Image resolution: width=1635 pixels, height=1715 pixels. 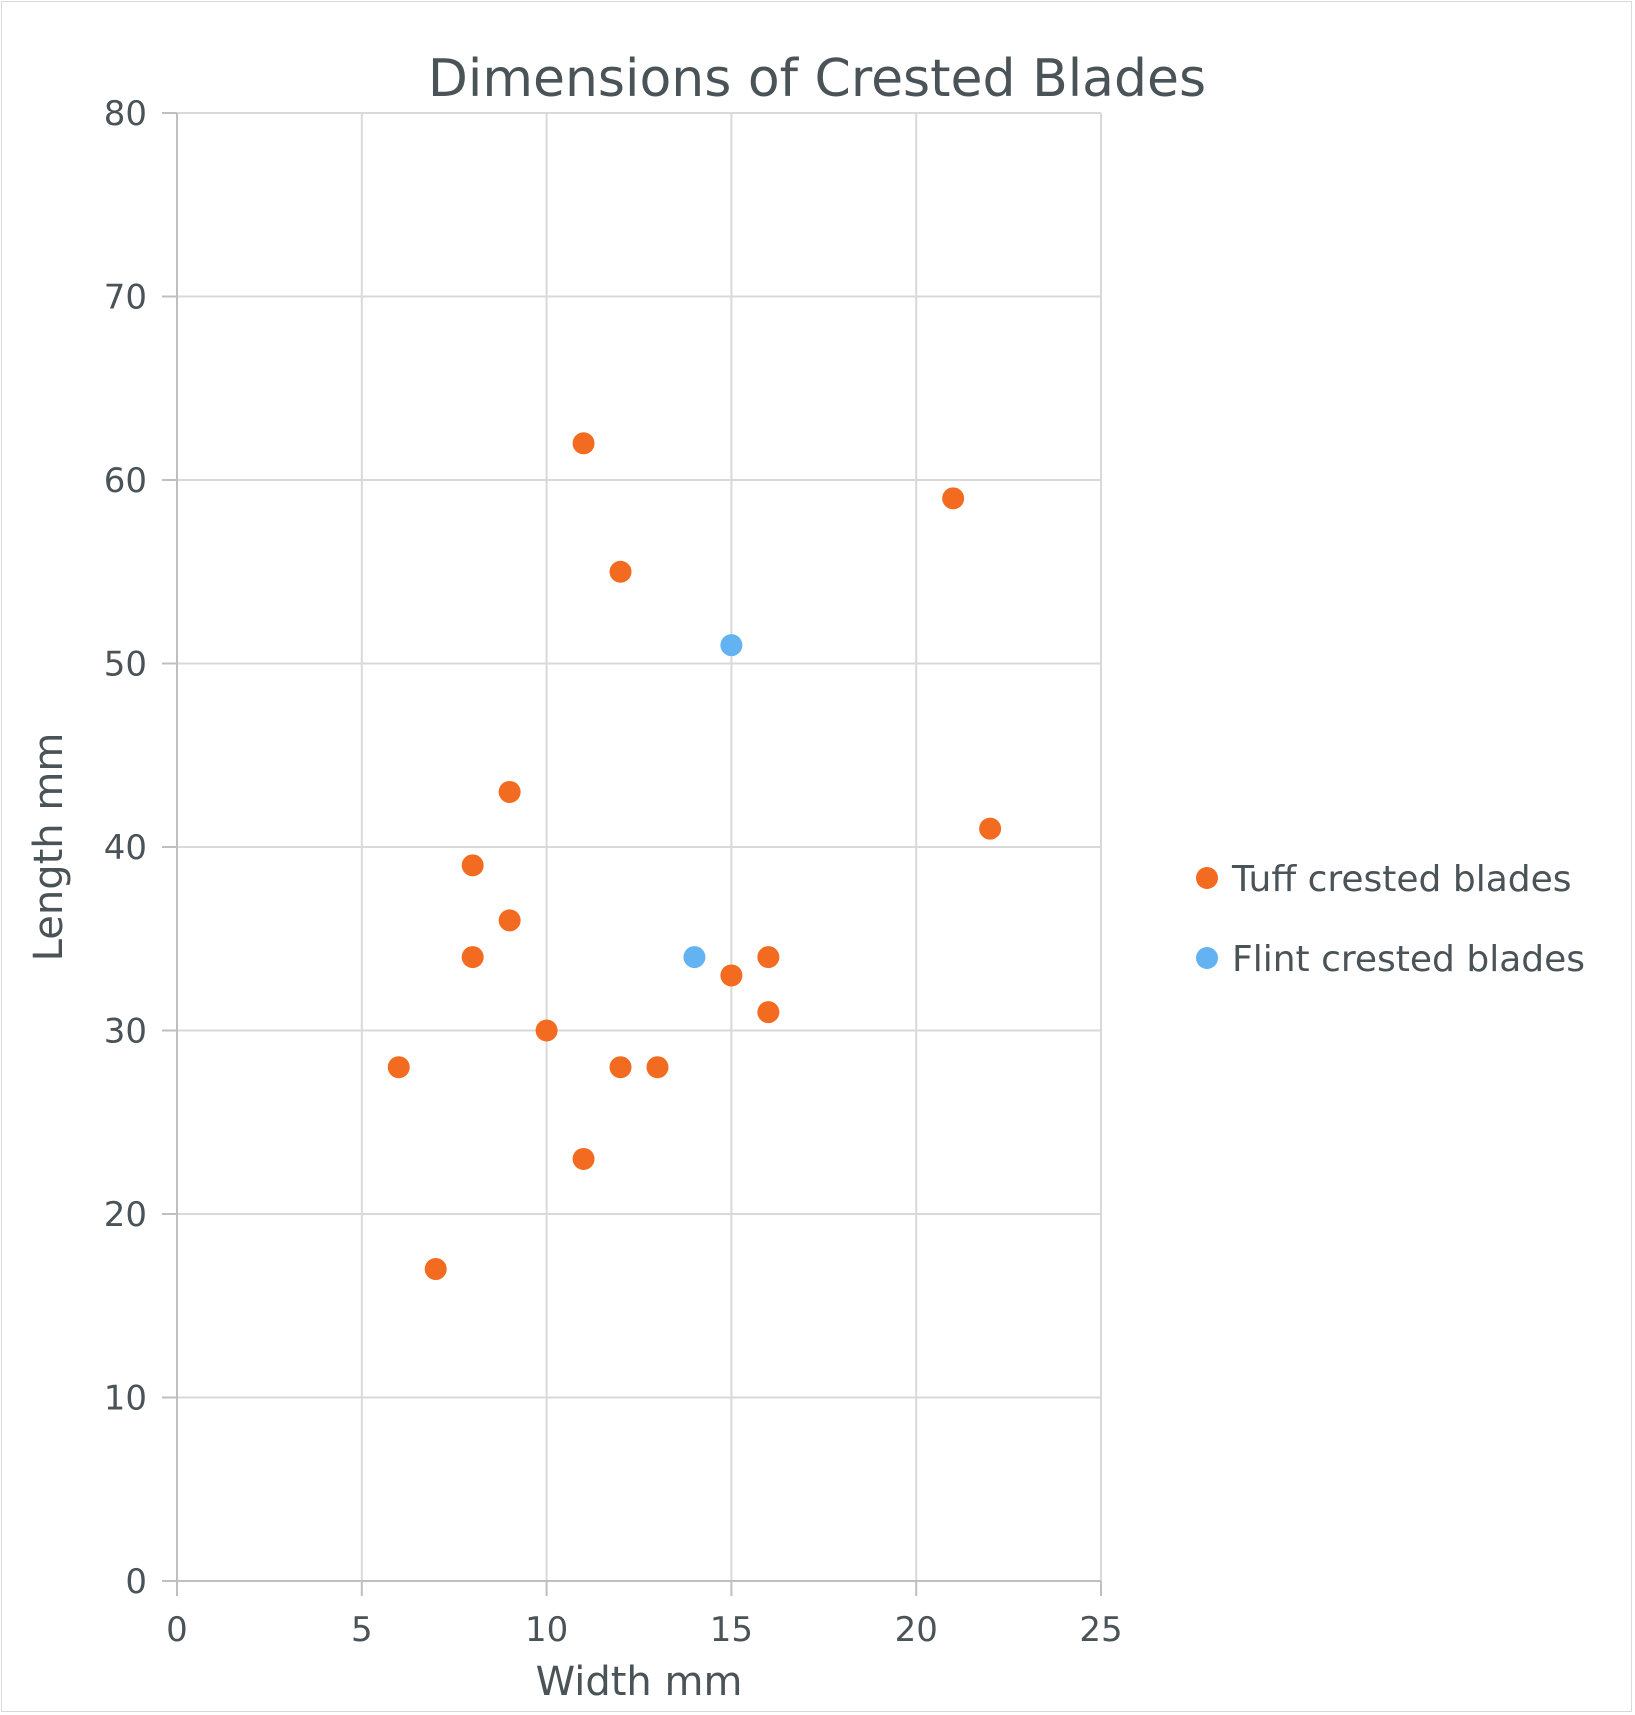 What do you see at coordinates (731, 1630) in the screenshot?
I see `x-tick-label: 15` at bounding box center [731, 1630].